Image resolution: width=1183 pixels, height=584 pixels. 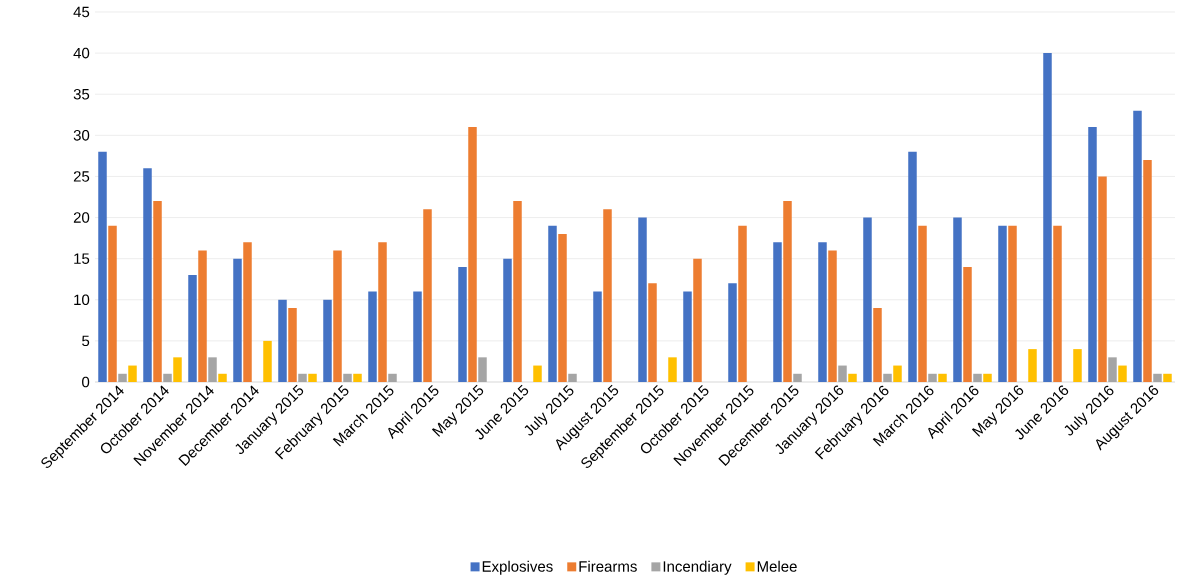 I want to click on y-tick-label: 40, so click(x=81, y=53).